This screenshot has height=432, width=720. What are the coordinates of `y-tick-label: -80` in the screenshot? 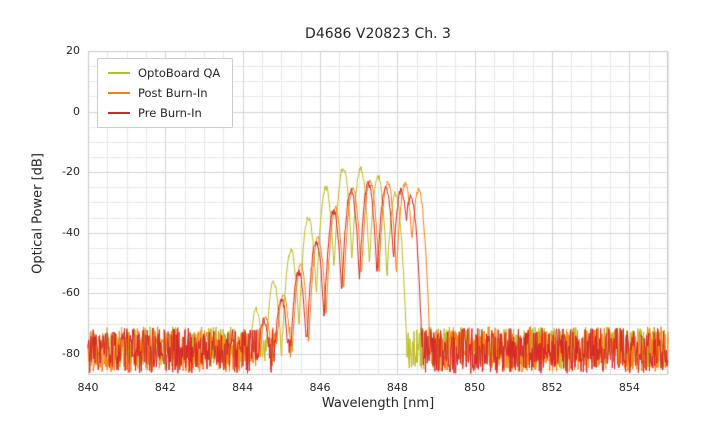 It's located at (71, 353).